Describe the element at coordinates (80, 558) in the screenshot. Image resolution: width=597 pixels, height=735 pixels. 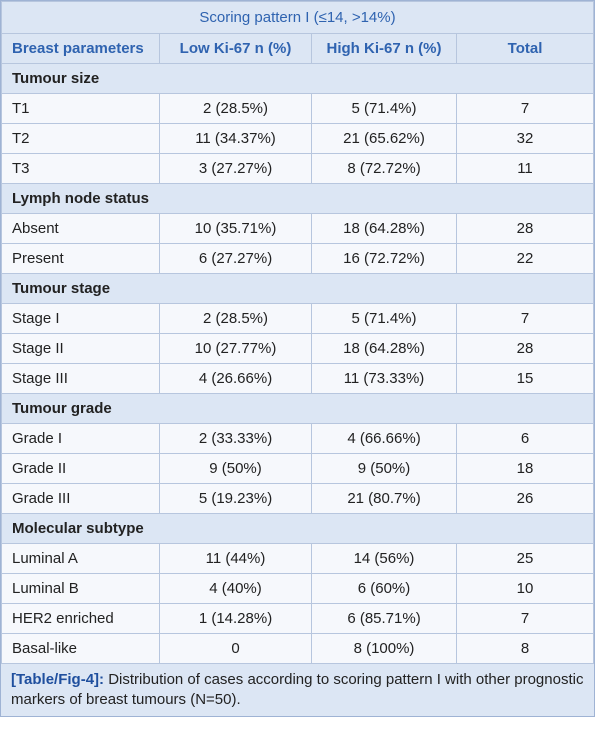
I see `row-label: Luminal A` at that location.